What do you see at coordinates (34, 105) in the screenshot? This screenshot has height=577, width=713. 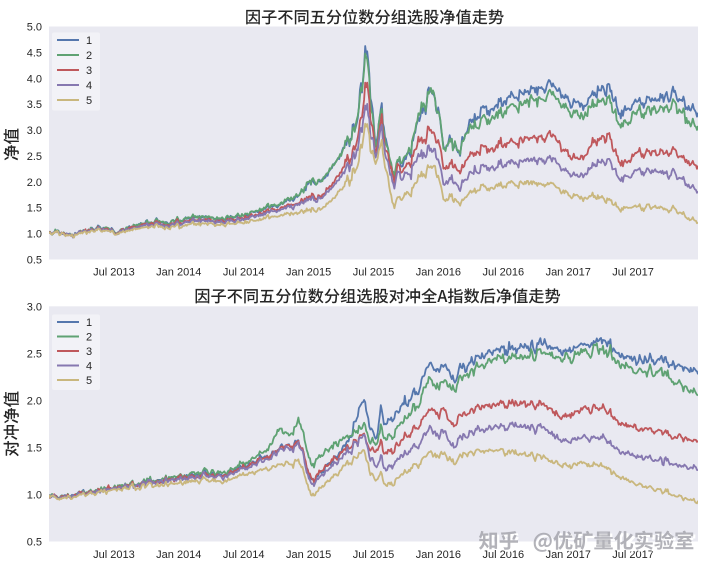 I see `svg-text: 3.5` at bounding box center [34, 105].